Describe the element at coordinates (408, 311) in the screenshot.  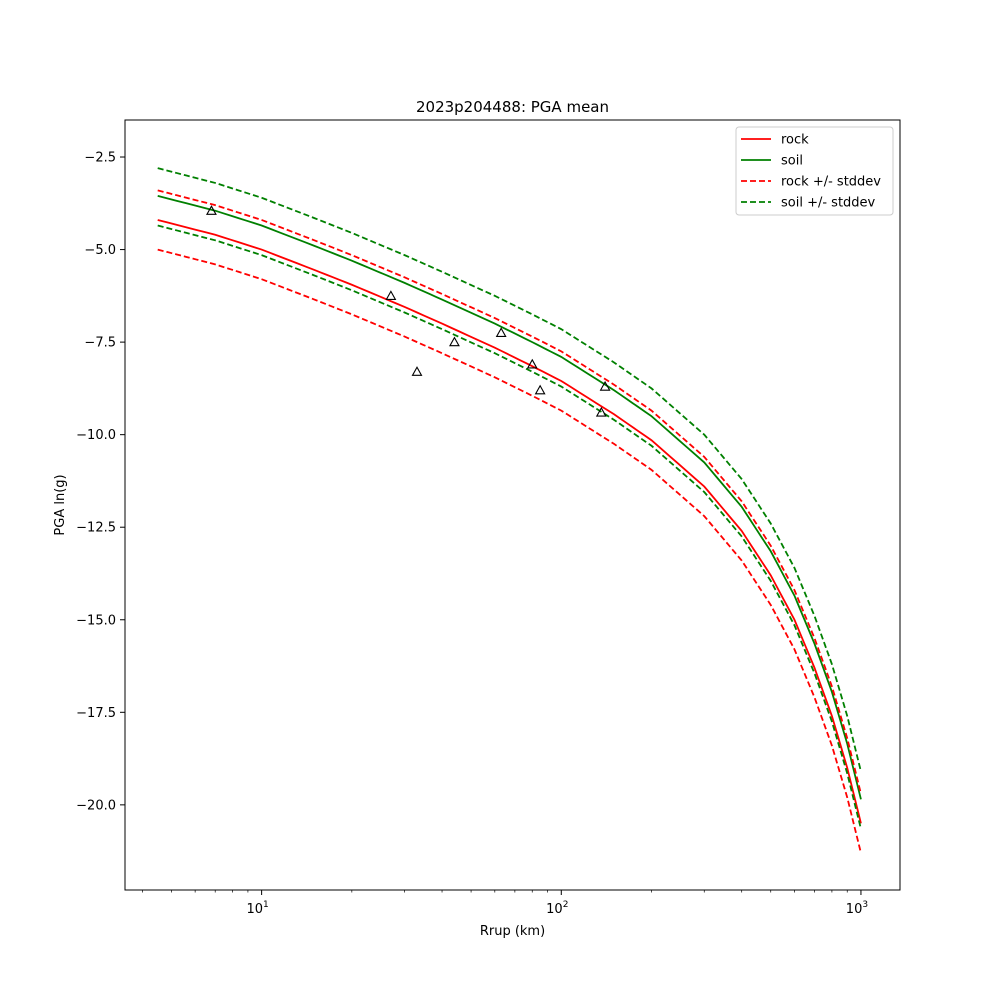
I see `observations-group` at that location.